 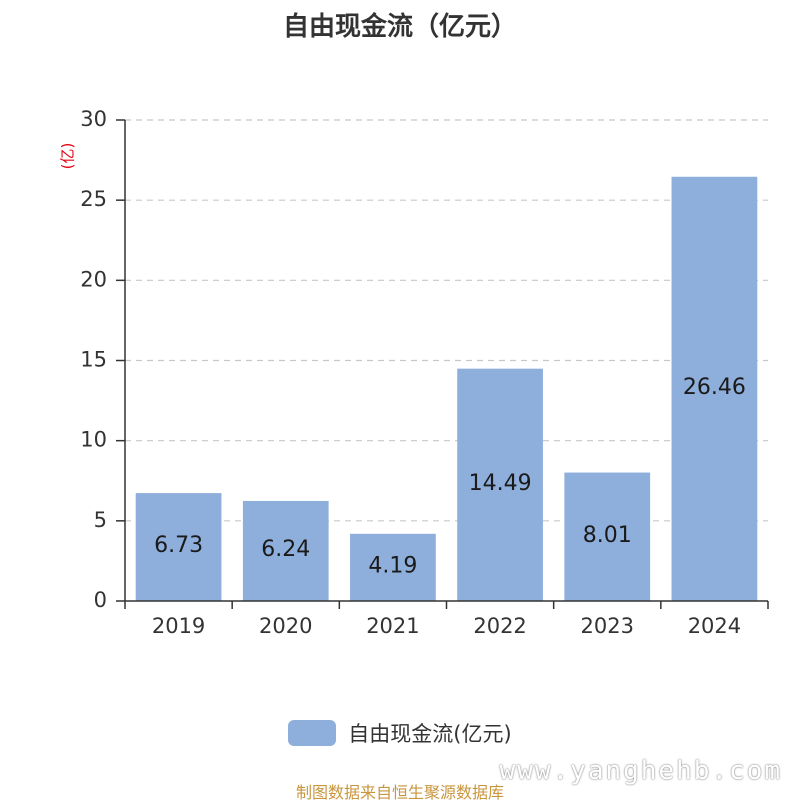 I want to click on legend-label: 自由现金流(亿元), so click(x=430, y=734).